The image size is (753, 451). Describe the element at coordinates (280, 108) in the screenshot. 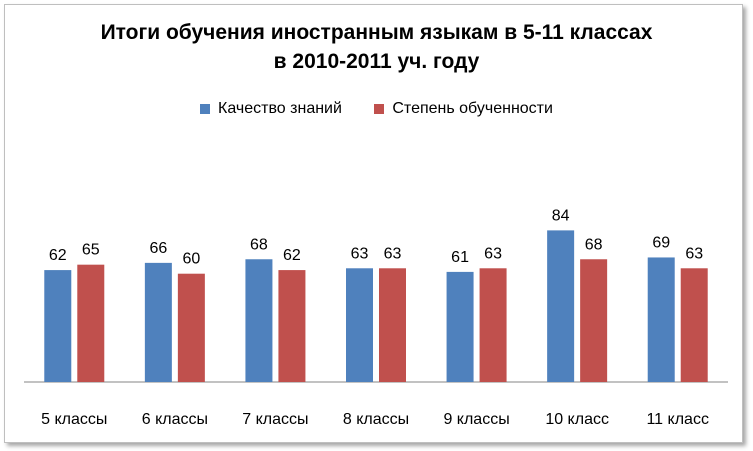

I see `legend-label-quality: Качество знаний` at that location.